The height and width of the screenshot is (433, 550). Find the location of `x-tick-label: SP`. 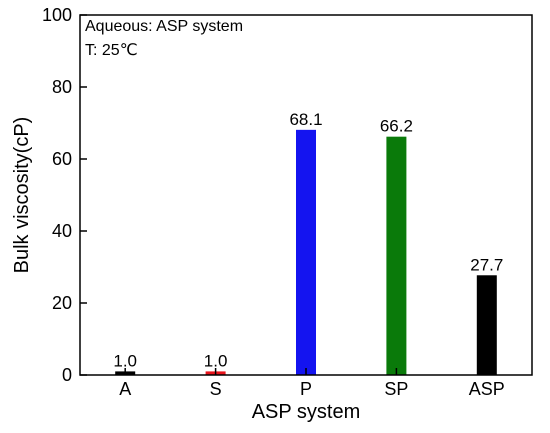

x-tick-label: SP is located at coordinates (396, 389).